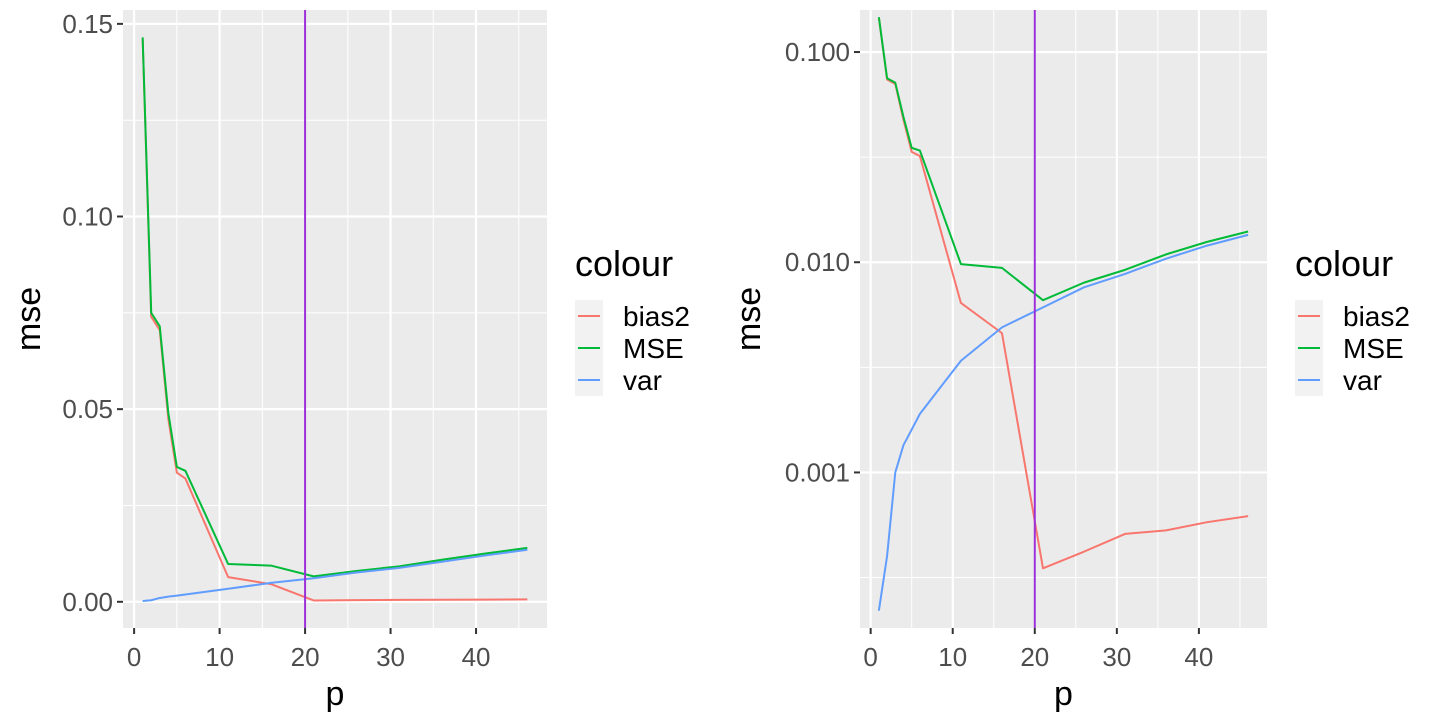  Describe the element at coordinates (87, 217) in the screenshot. I see `y-tick-label: 0.10` at that location.